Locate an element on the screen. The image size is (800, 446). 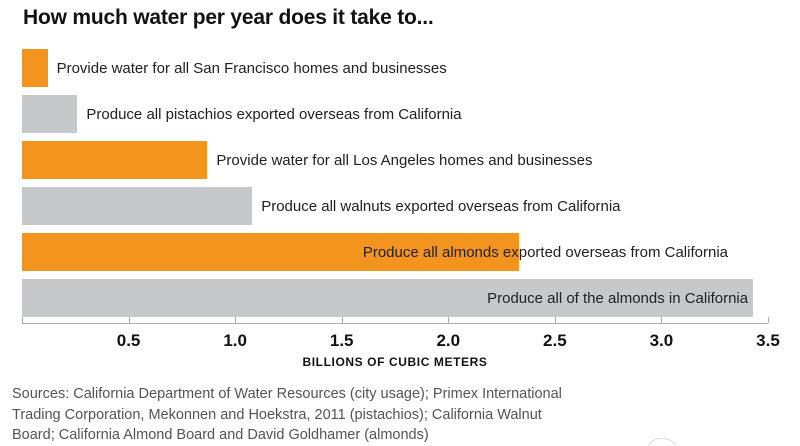
axis-tick-label: 2.5 is located at coordinates (555, 340).